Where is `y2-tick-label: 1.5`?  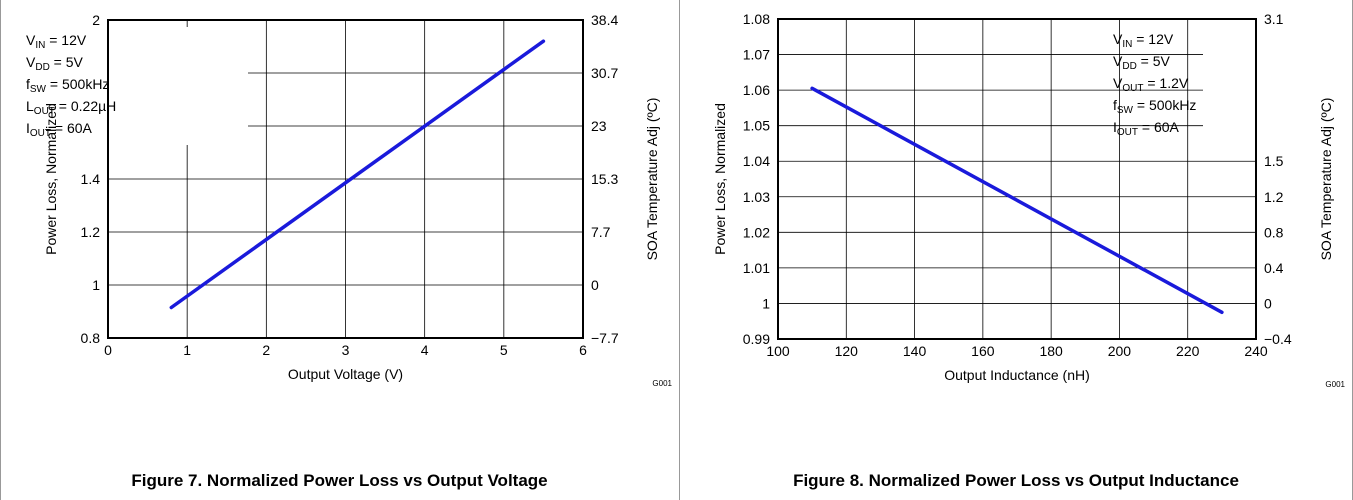
y2-tick-label: 1.5 is located at coordinates (1274, 161).